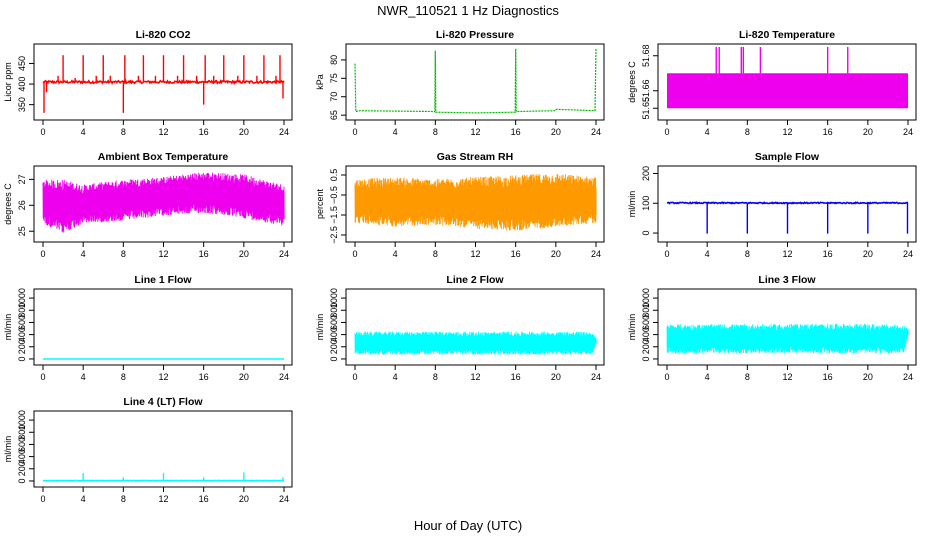 The image size is (936, 540). Describe the element at coordinates (163, 477) in the screenshot. I see `series-line4-flow` at that location.